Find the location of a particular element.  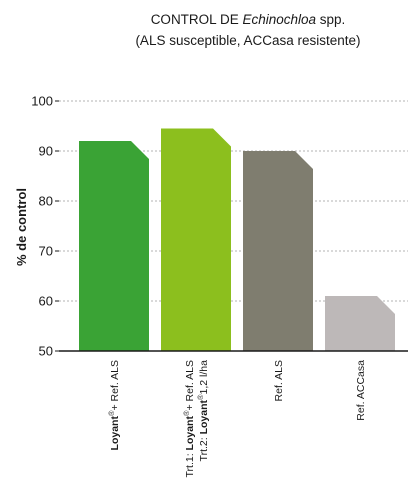

x-tick-label: Trt.2: Loyant®1,2 l/ha is located at coordinates (203, 411).